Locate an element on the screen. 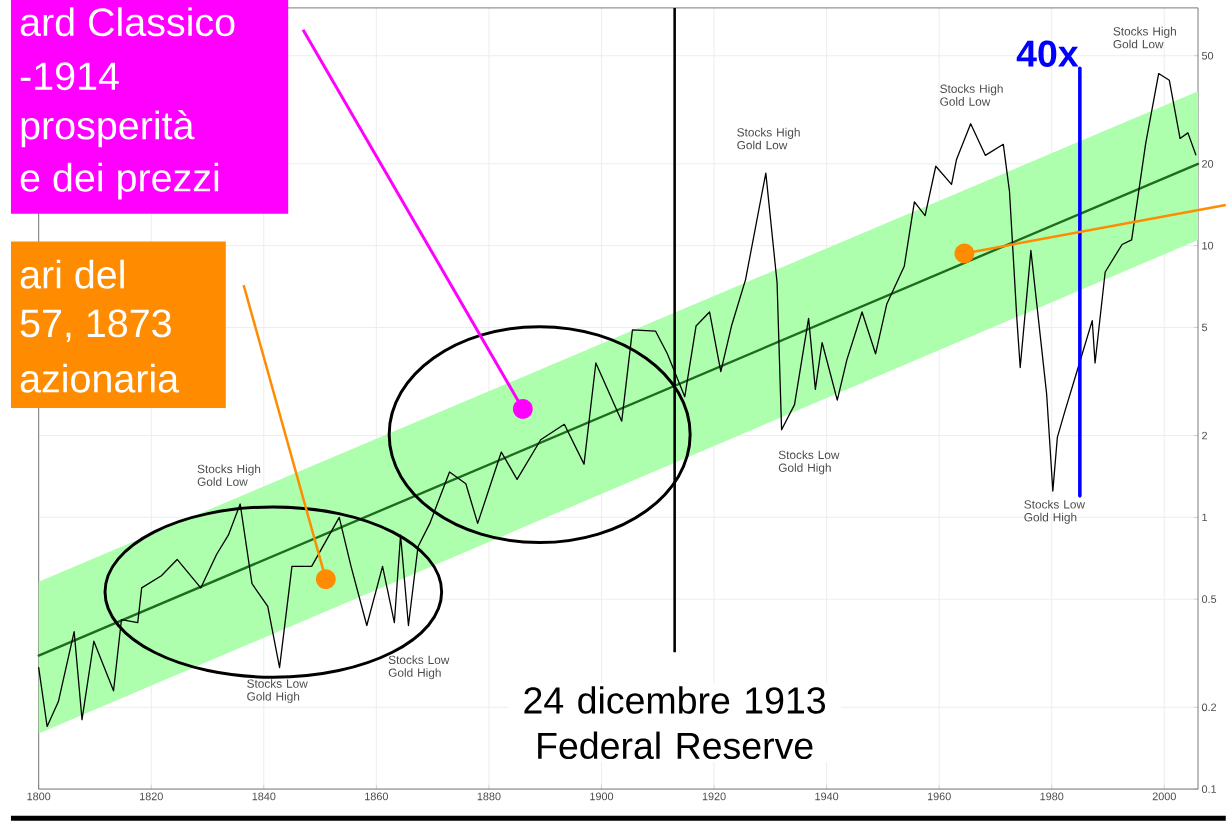  x-tick-label: 1840 is located at coordinates (264, 796).